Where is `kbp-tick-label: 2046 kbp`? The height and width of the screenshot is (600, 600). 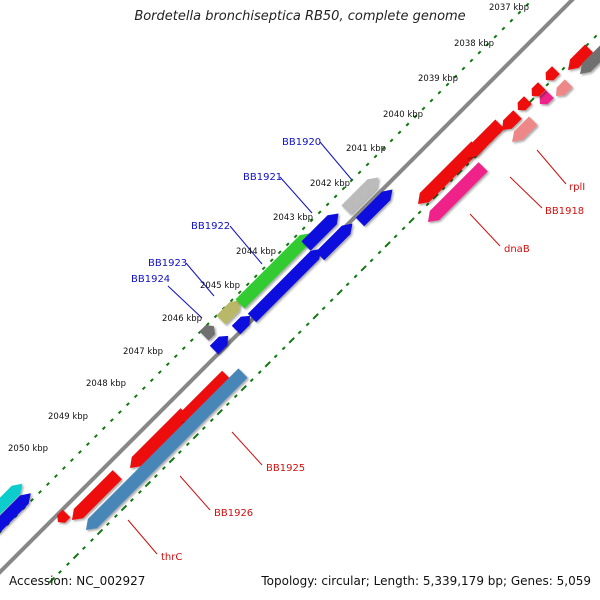
kbp-tick-label: 2046 kbp is located at coordinates (182, 319).